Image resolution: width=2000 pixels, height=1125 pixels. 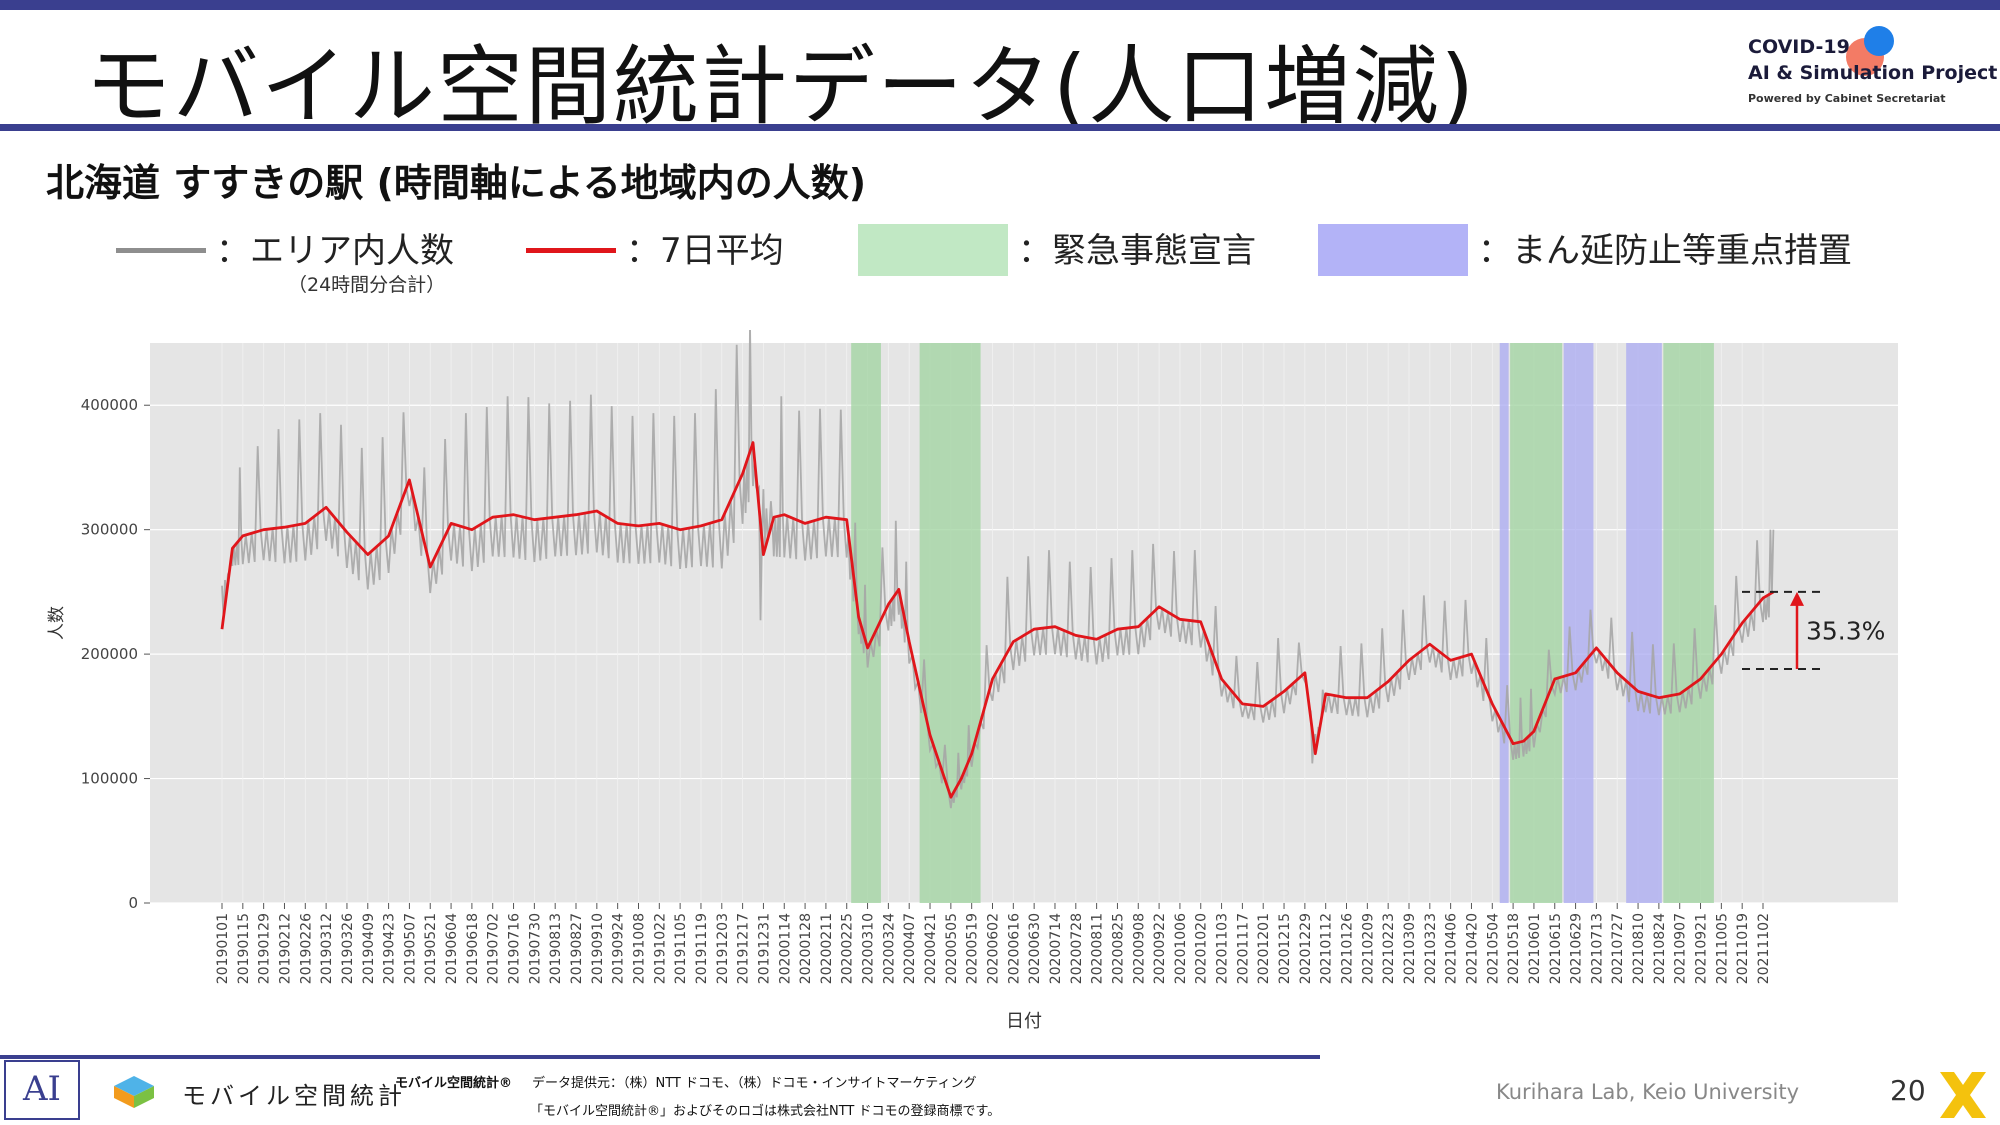 What do you see at coordinates (994, 948) in the screenshot?
I see `x-tick-label: 20200602` at bounding box center [994, 948].